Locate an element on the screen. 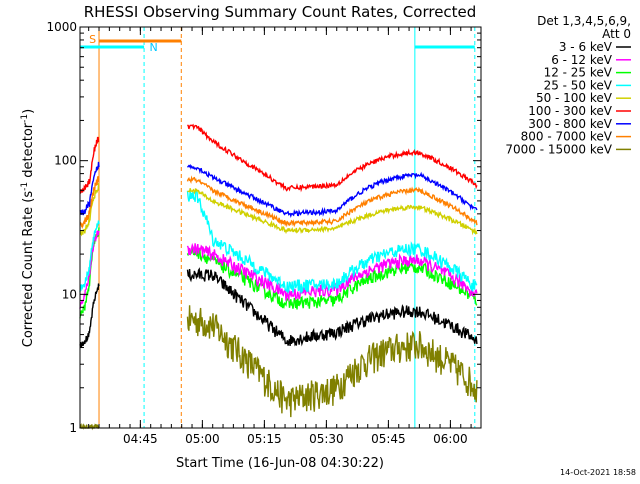 Image resolution: width=640 pixels, height=484 pixels. x-tick-label: 05:45 is located at coordinates (388, 439).